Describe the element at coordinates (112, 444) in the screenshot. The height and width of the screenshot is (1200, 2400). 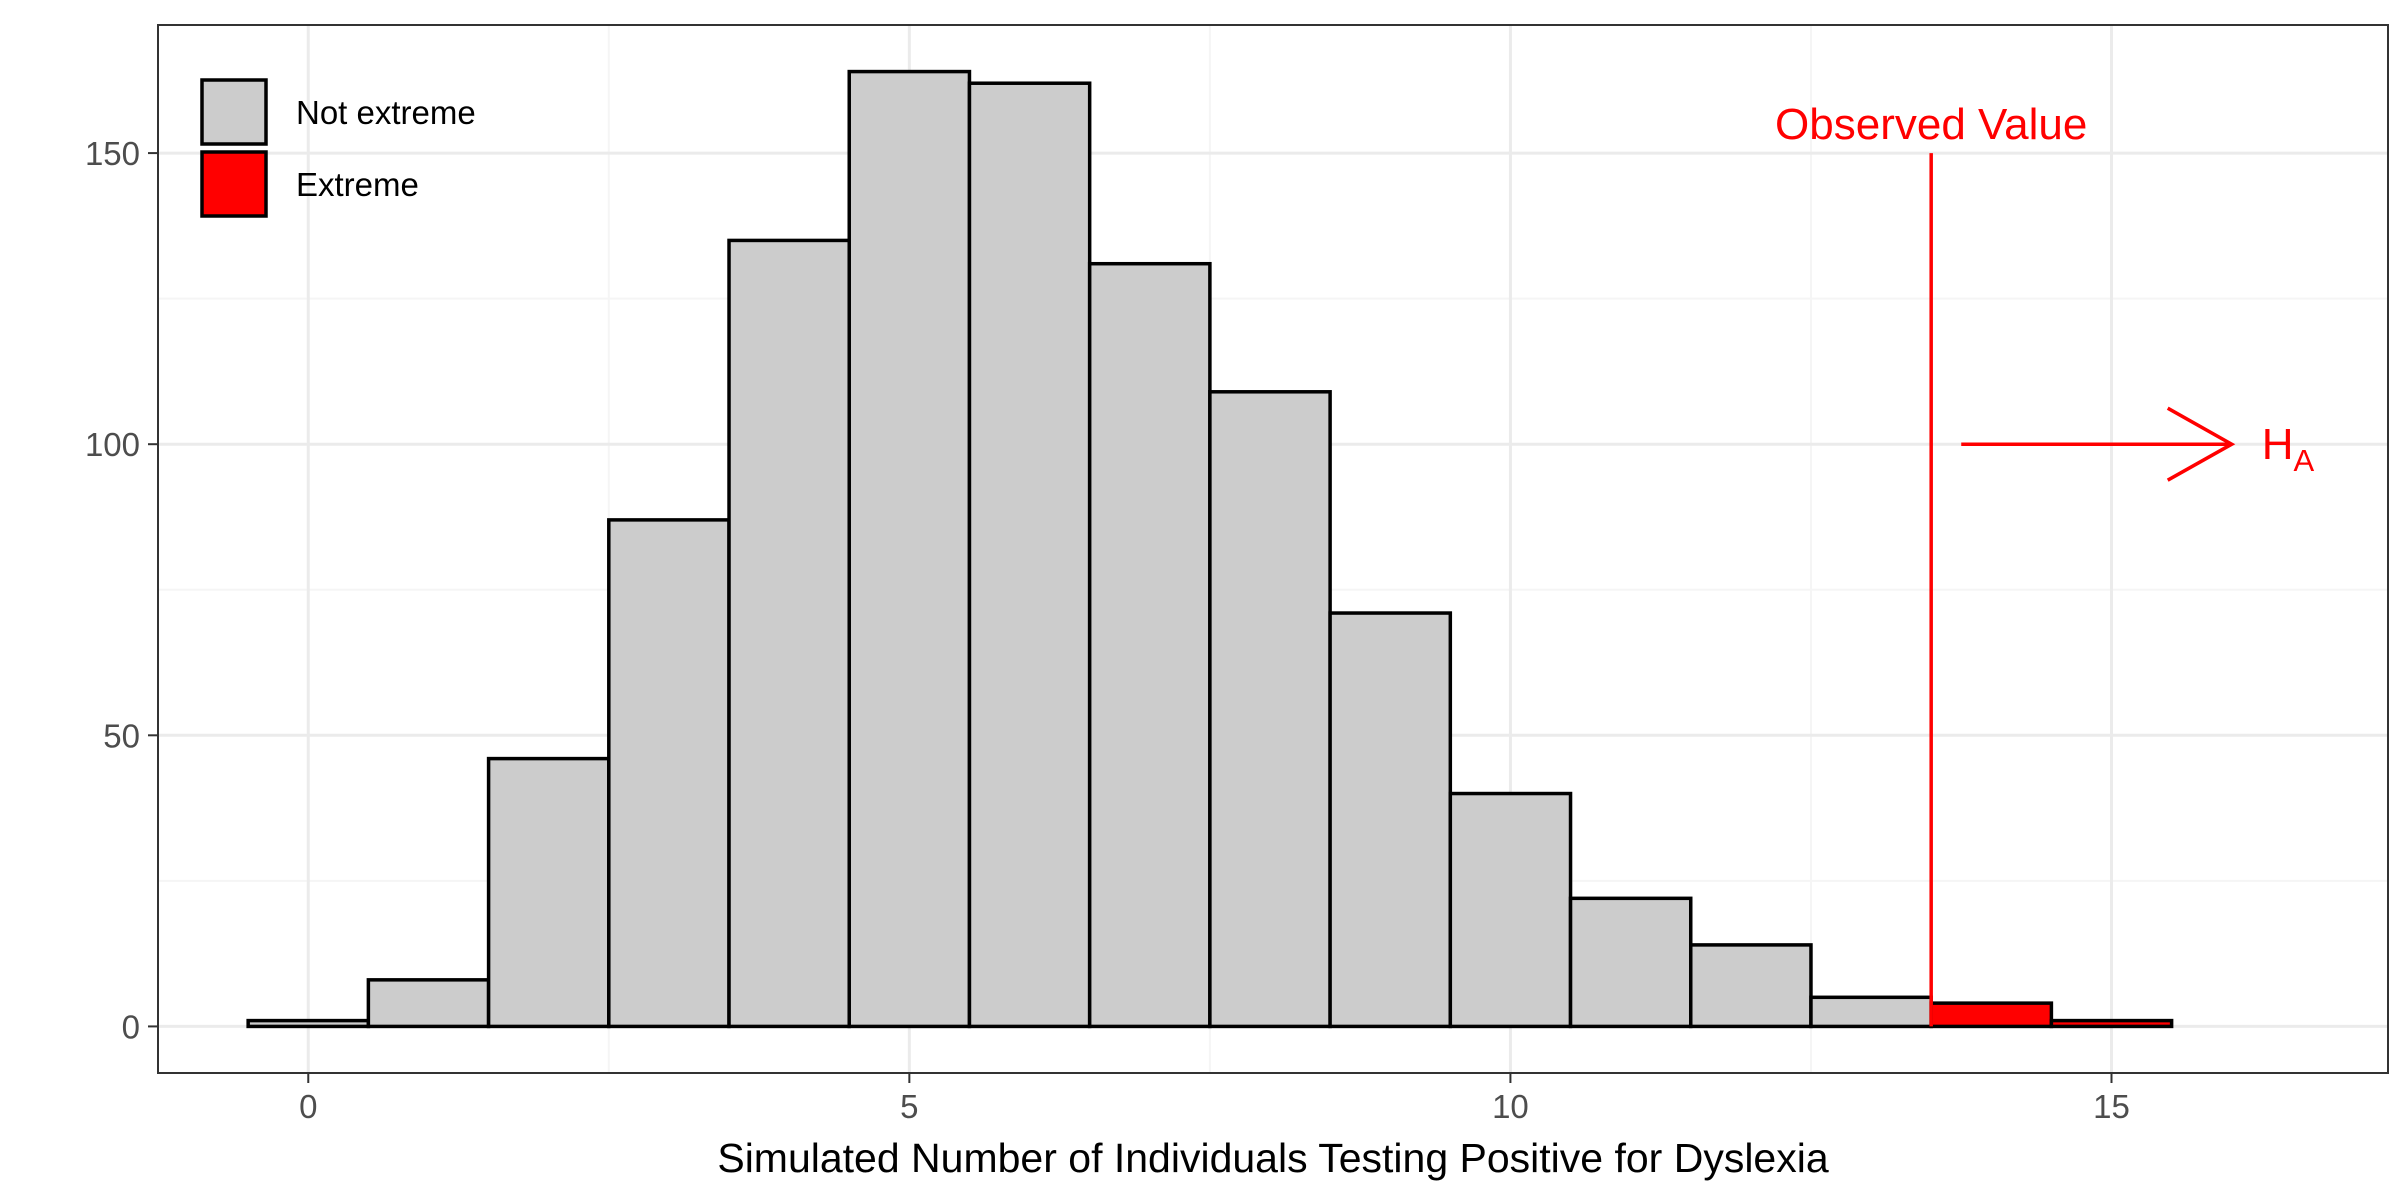
I see `y-tick-label: 100` at that location.